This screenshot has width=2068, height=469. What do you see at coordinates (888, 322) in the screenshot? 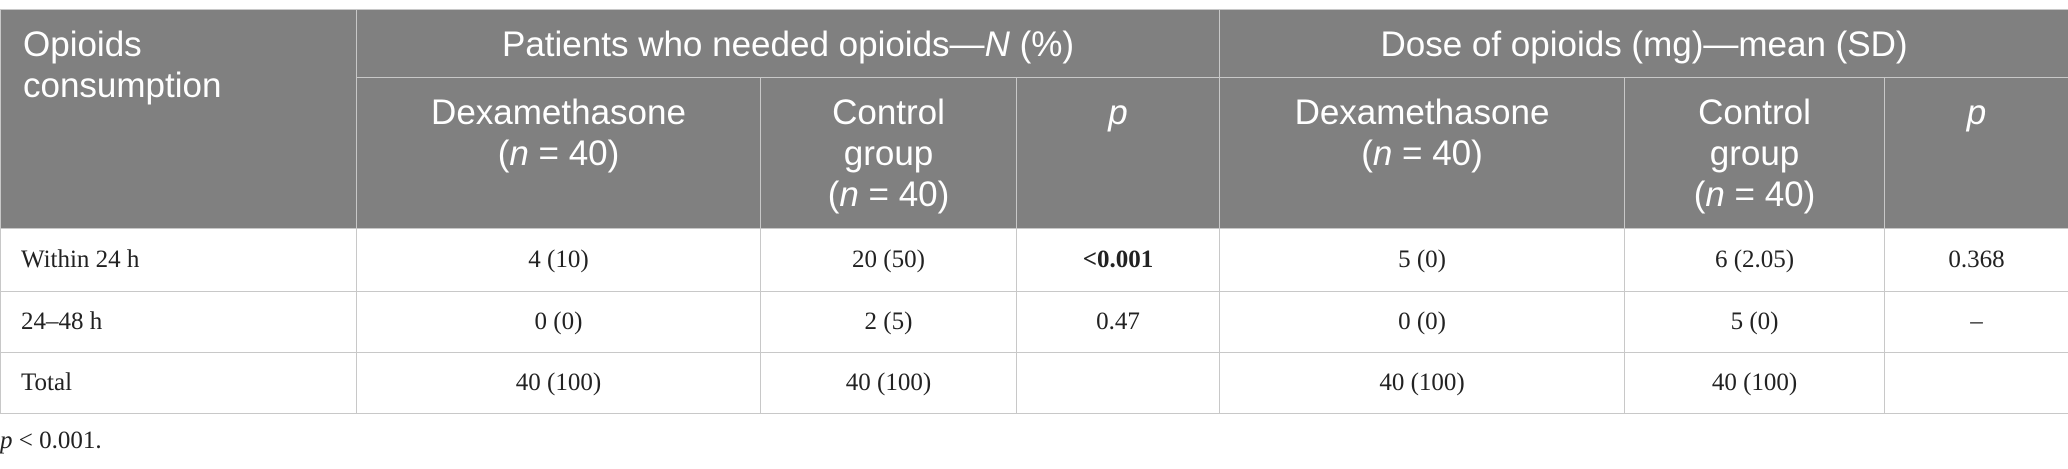
I see `table-cell: 2 (5)` at bounding box center [888, 322].